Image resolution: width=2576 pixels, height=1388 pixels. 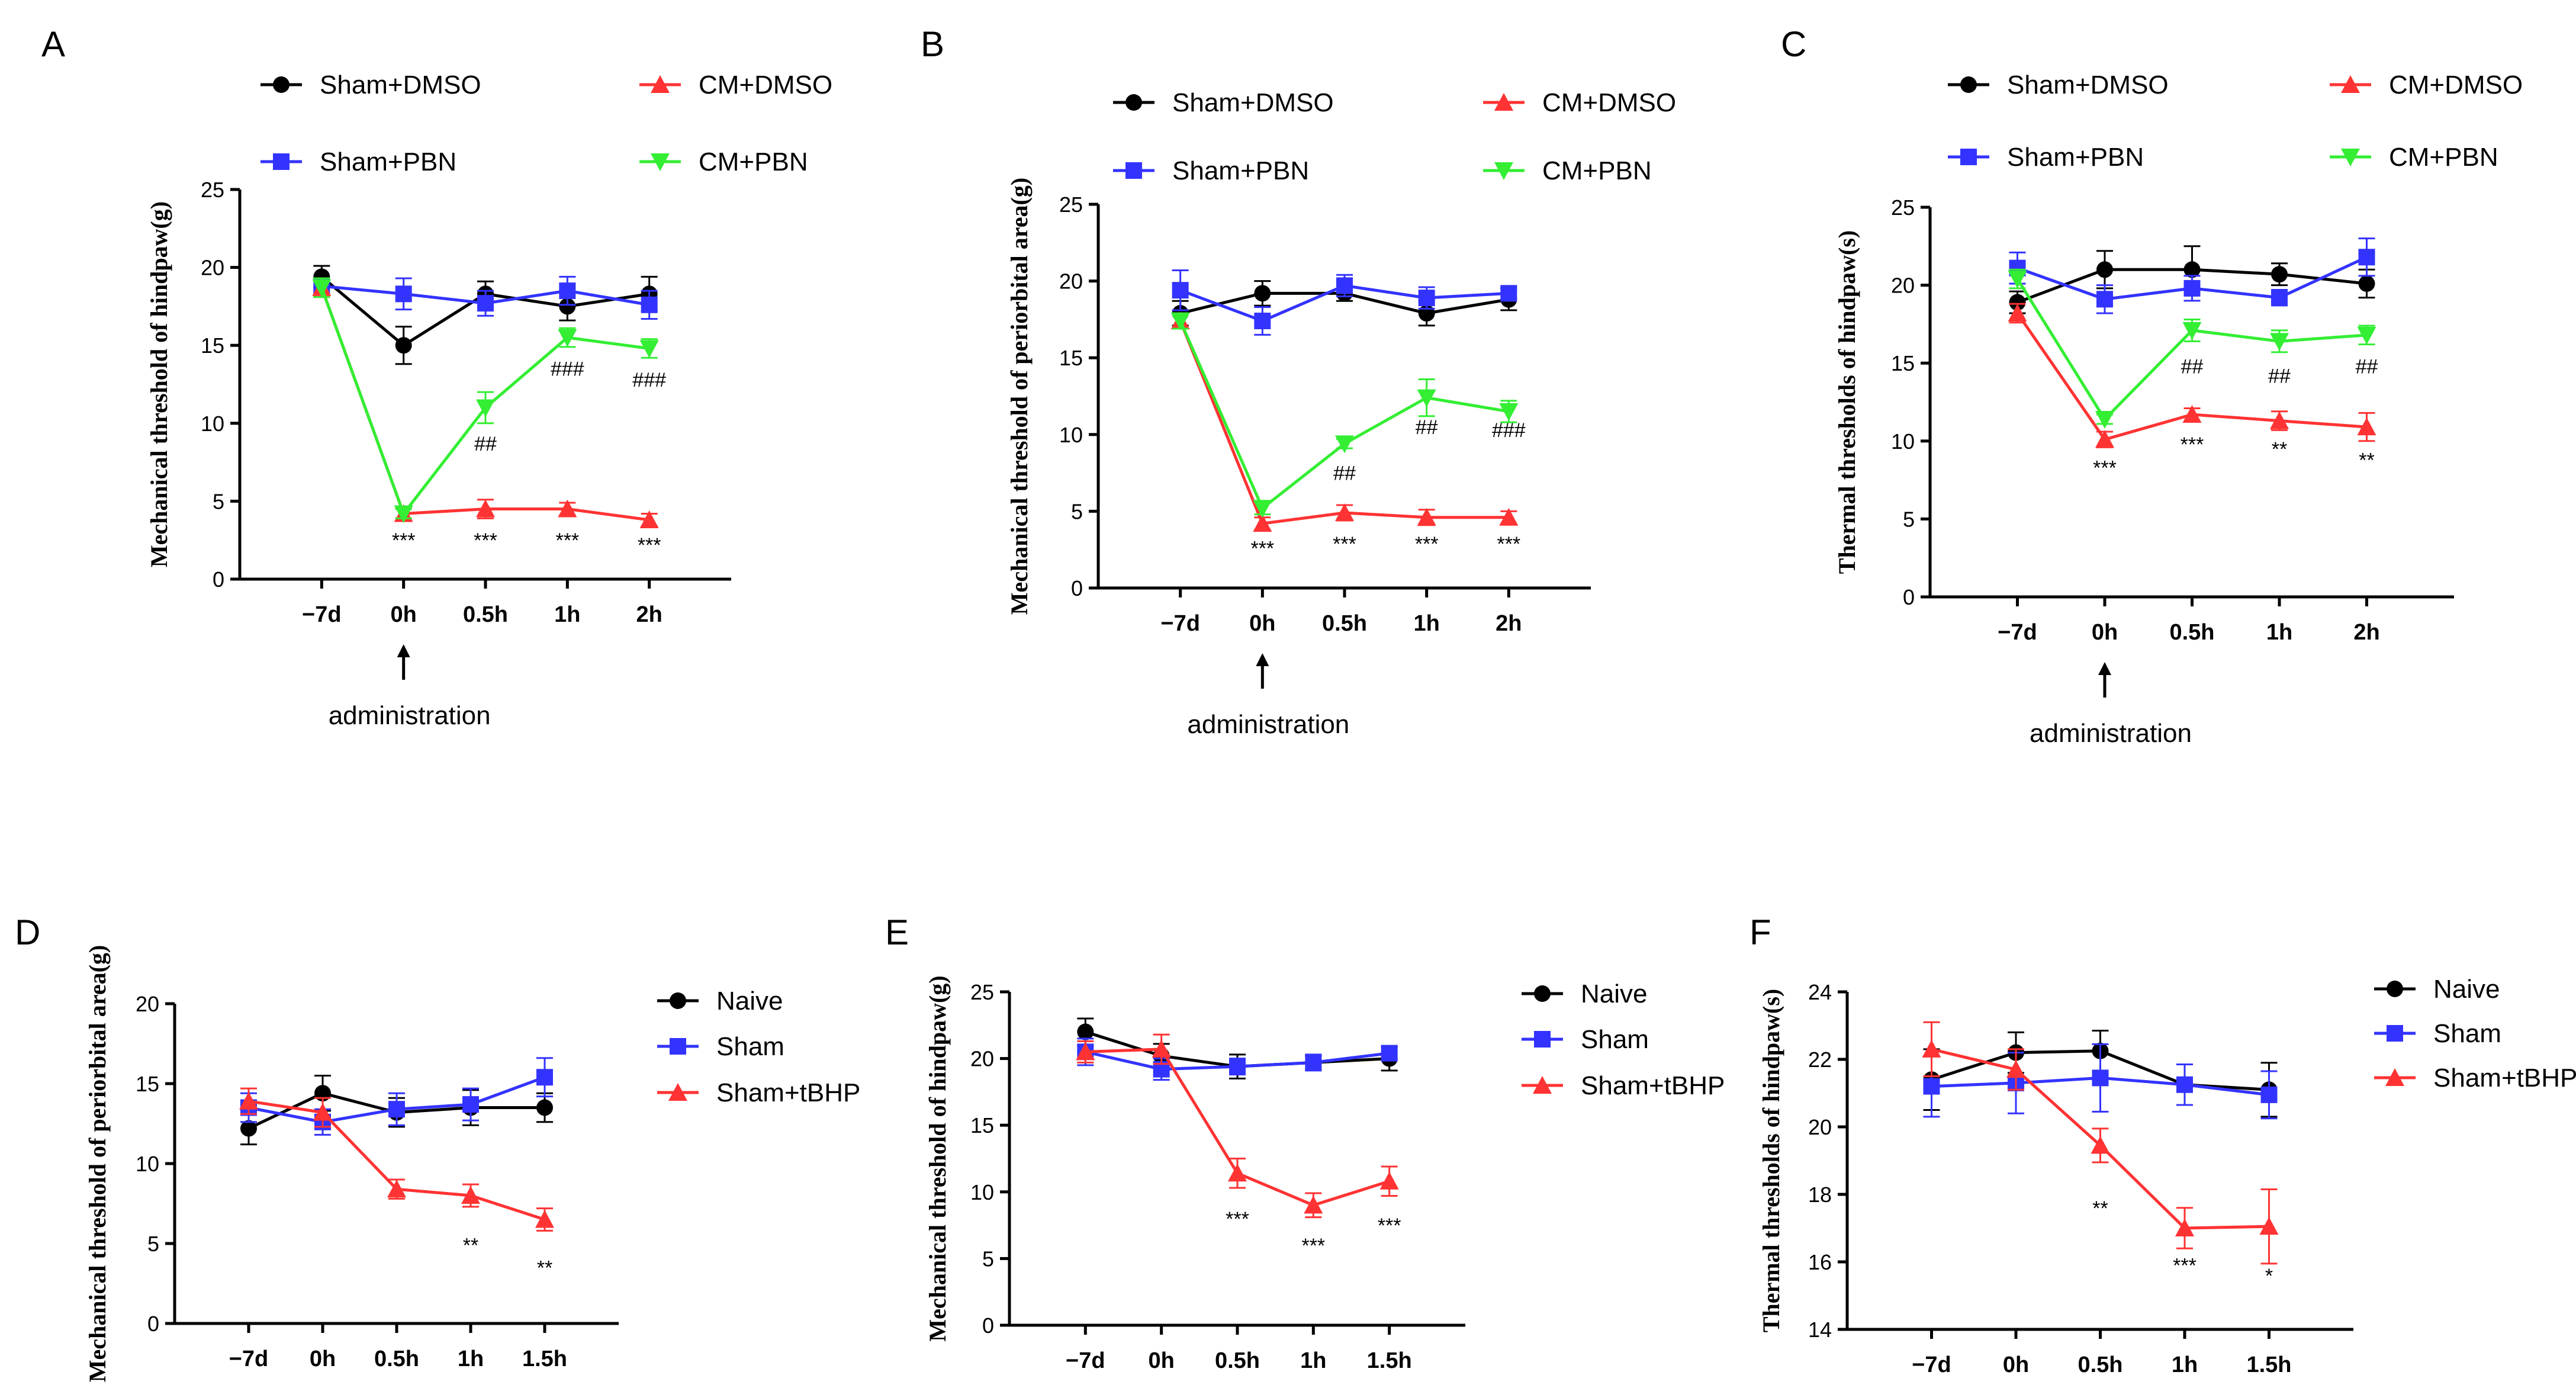 What do you see at coordinates (1253, 103) in the screenshot?
I see `legend-label: Sham+DMSO` at bounding box center [1253, 103].